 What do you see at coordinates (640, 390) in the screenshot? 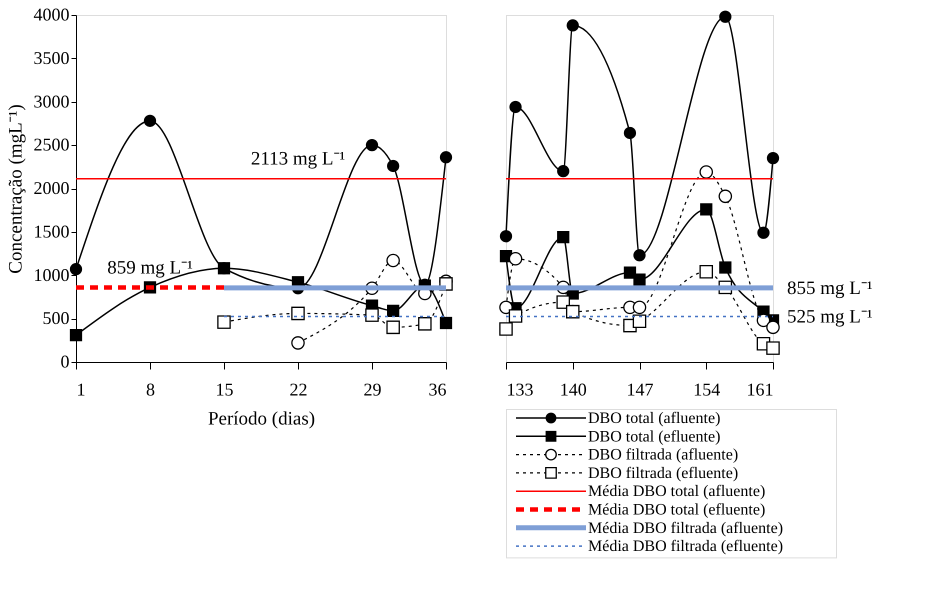
I see `x-tick-label: 147` at bounding box center [640, 390].